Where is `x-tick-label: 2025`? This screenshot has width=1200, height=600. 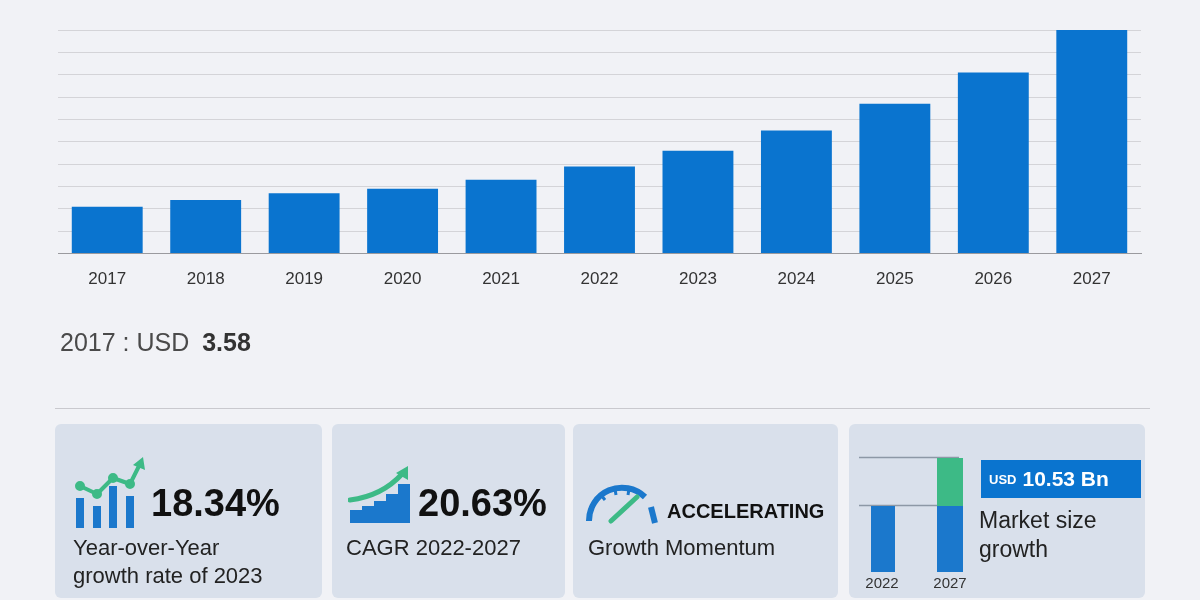
x-tick-label: 2025 is located at coordinates (894, 279).